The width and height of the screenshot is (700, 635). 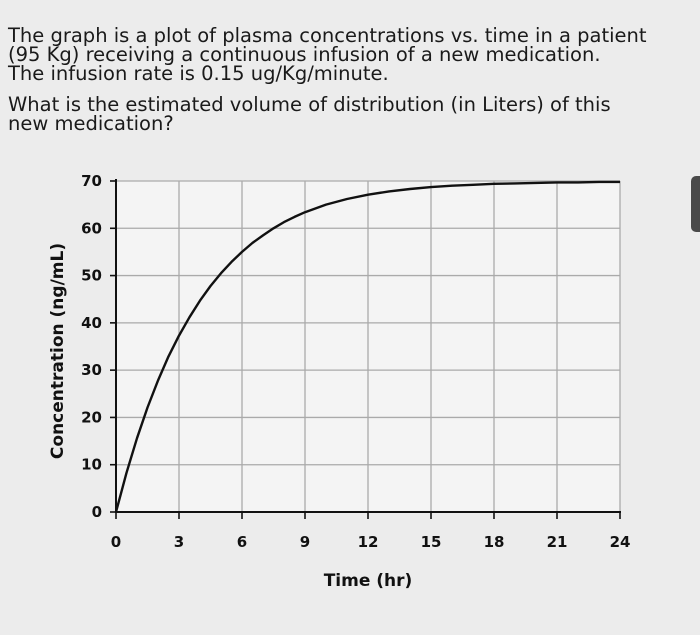 What do you see at coordinates (91, 228) in the screenshot?
I see `y-tick-label: 60` at bounding box center [91, 228].